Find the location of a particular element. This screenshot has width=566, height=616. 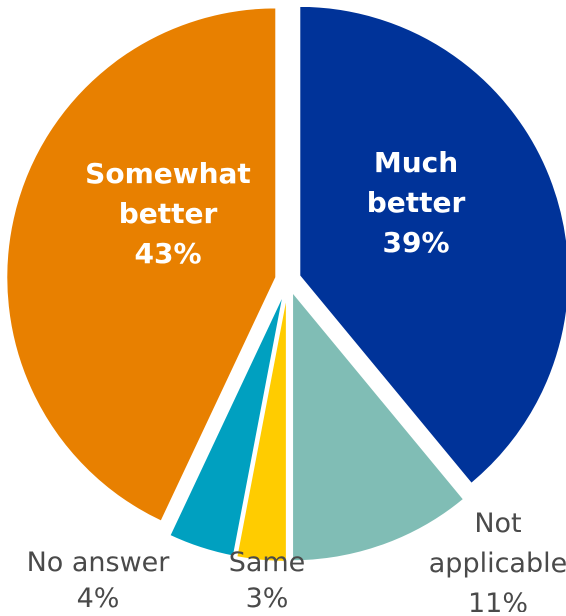

slice-label-line: 11% is located at coordinates (498, 600).